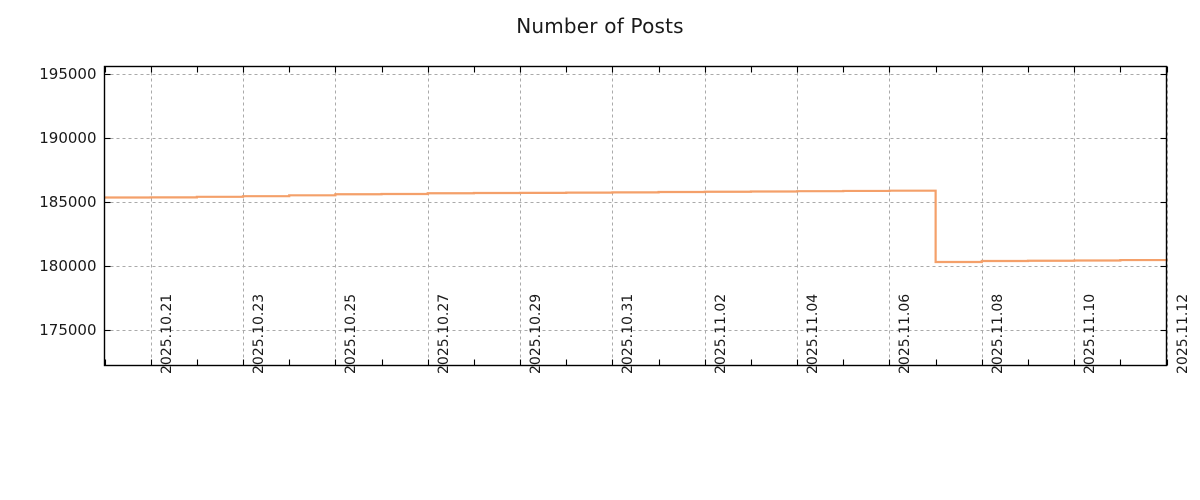 The width and height of the screenshot is (1200, 500). Describe the element at coordinates (1089, 333) in the screenshot. I see `x-tick-label: 2025.11.10` at that location.